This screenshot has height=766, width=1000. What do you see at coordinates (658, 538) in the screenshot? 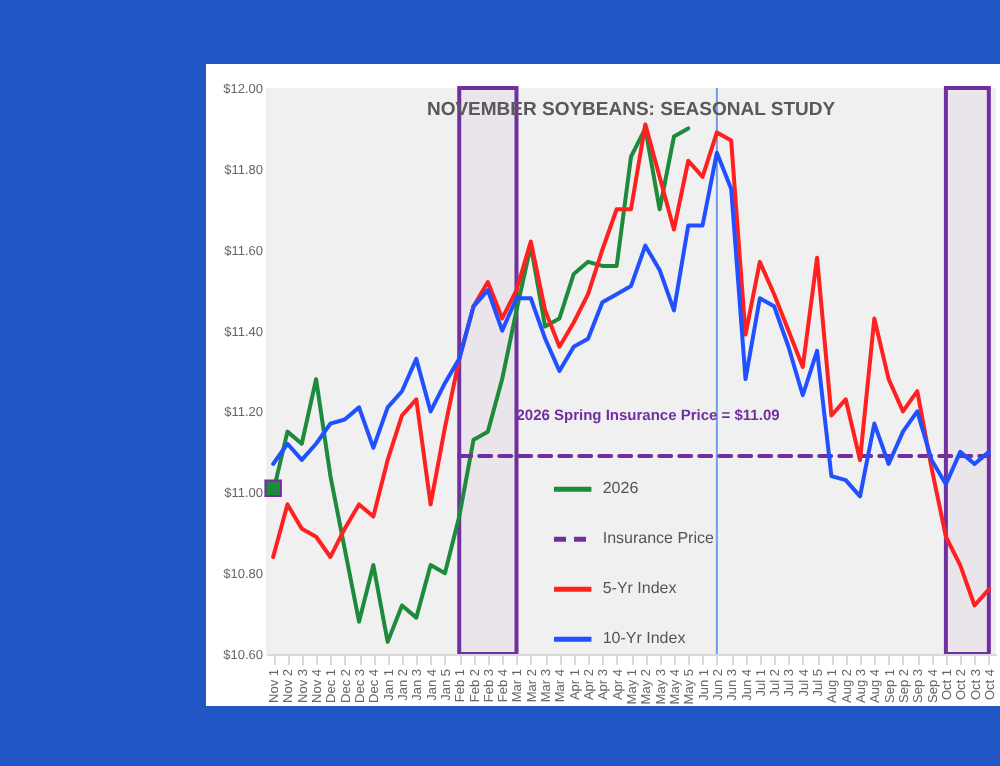
I see `legend-label: Insurance Price` at bounding box center [658, 538].